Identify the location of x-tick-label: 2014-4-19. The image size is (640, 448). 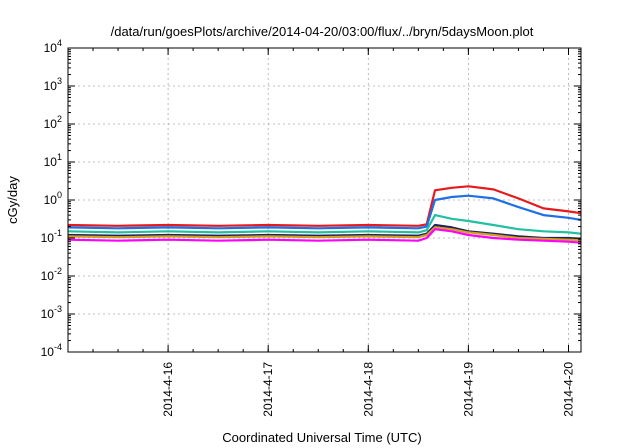
(468, 389).